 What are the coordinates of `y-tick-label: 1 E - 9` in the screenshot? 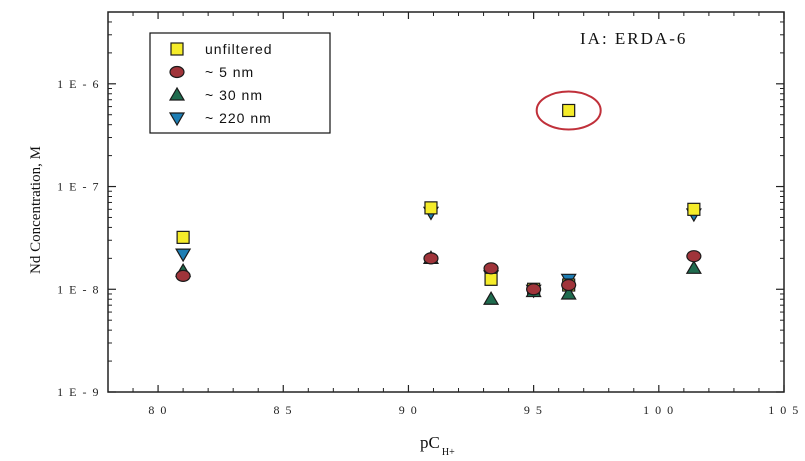 It's located at (78, 392).